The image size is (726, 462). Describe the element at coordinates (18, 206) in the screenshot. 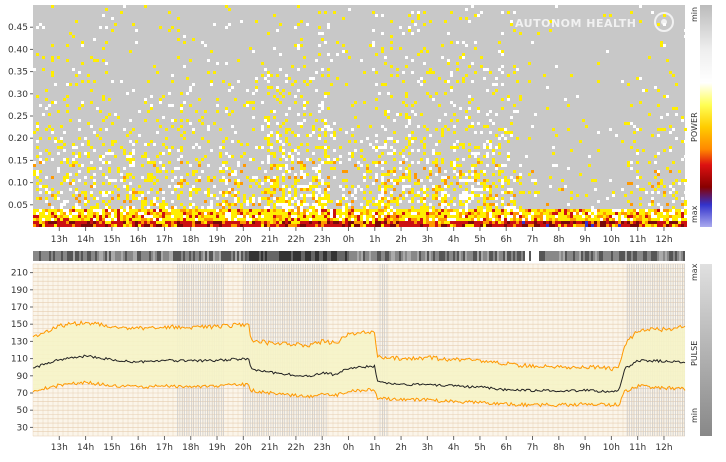

I see `heatmap-y-tick-label: 0.05` at that location.